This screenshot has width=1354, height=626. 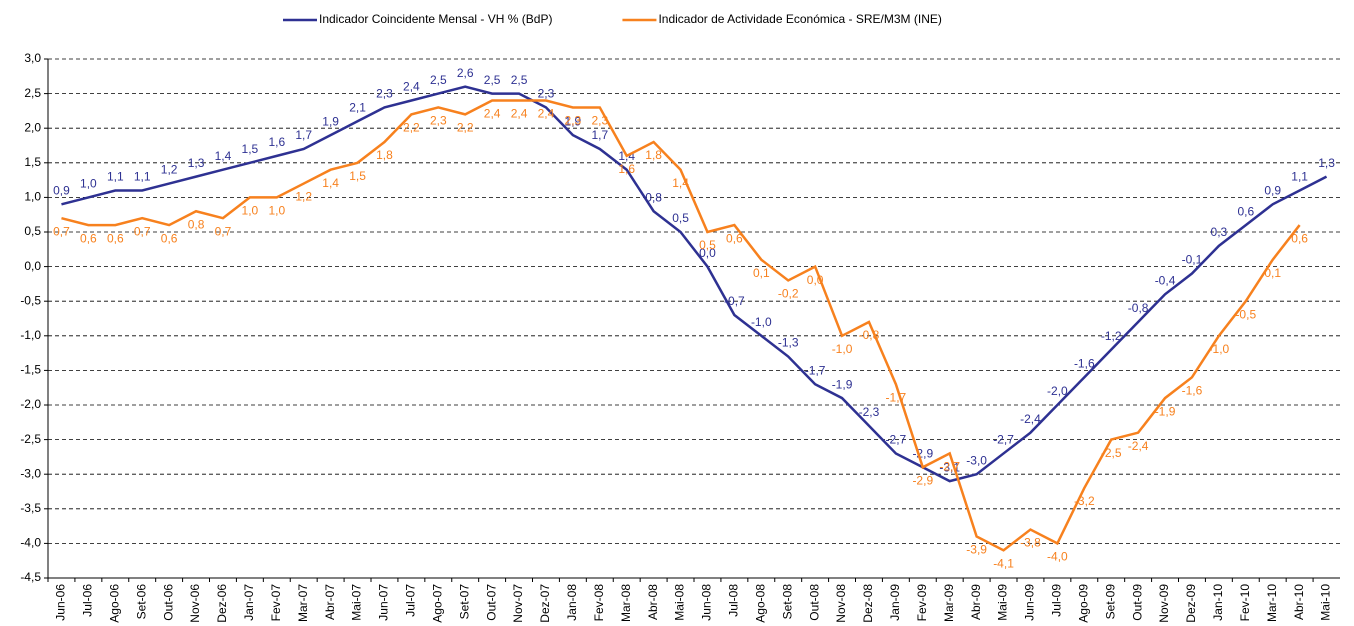 What do you see at coordinates (30, 300) in the screenshot?
I see `y-tick-label: -0,5` at bounding box center [30, 300].